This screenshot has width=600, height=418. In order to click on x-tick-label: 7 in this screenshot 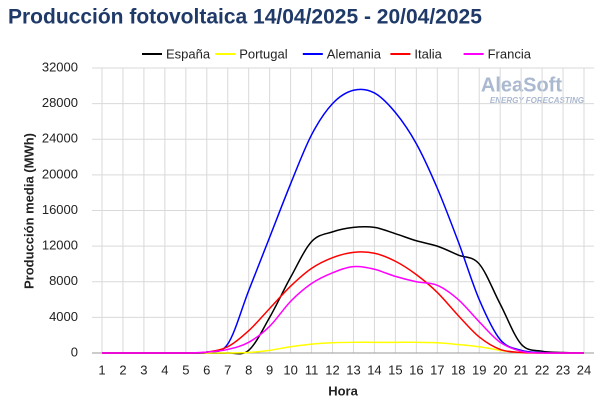, I will do `click(227, 369)`.